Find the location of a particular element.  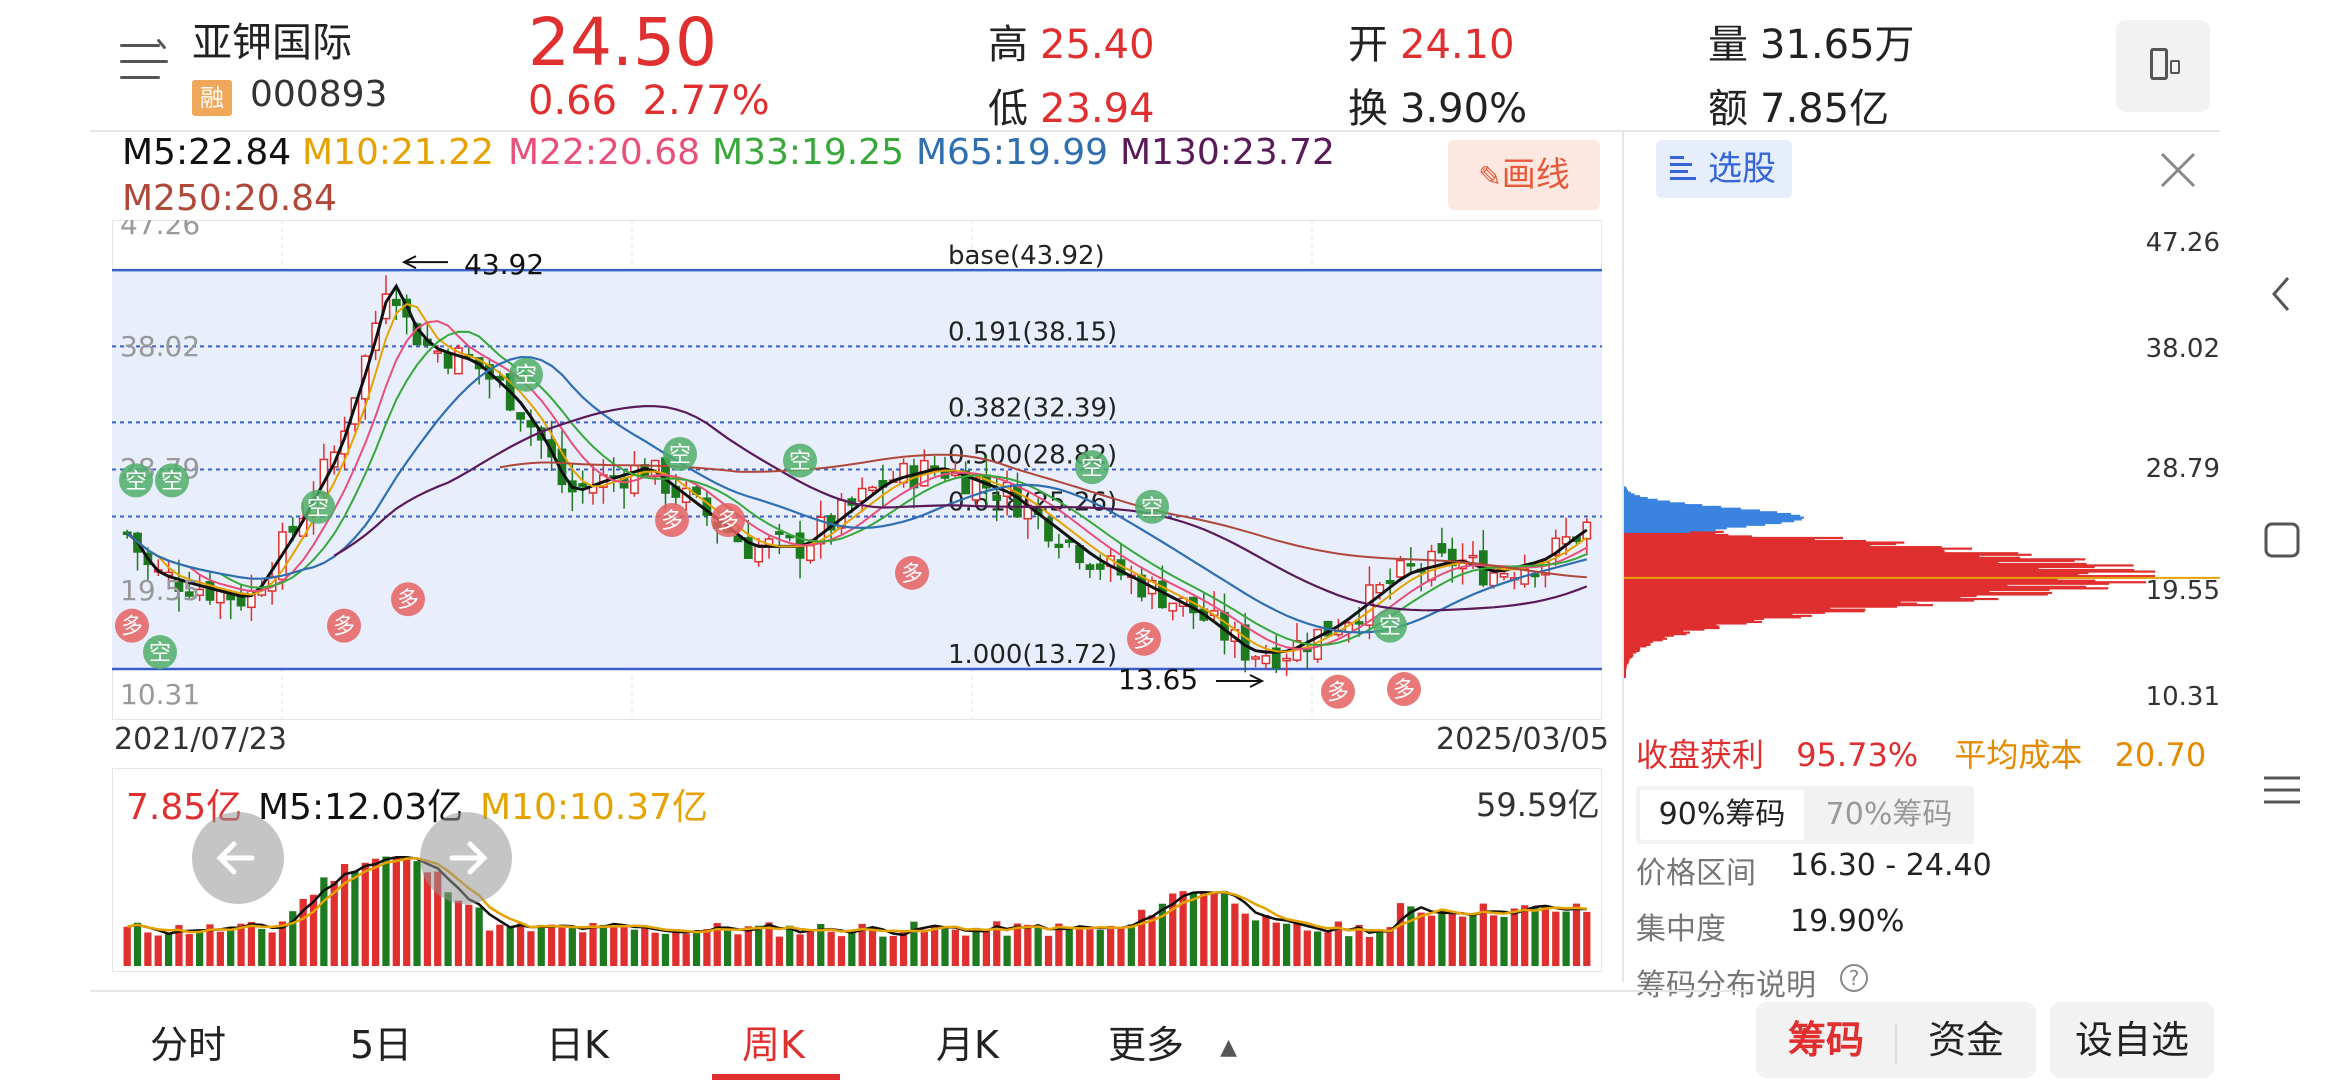

landscape-toggle-button is located at coordinates (2163, 66).